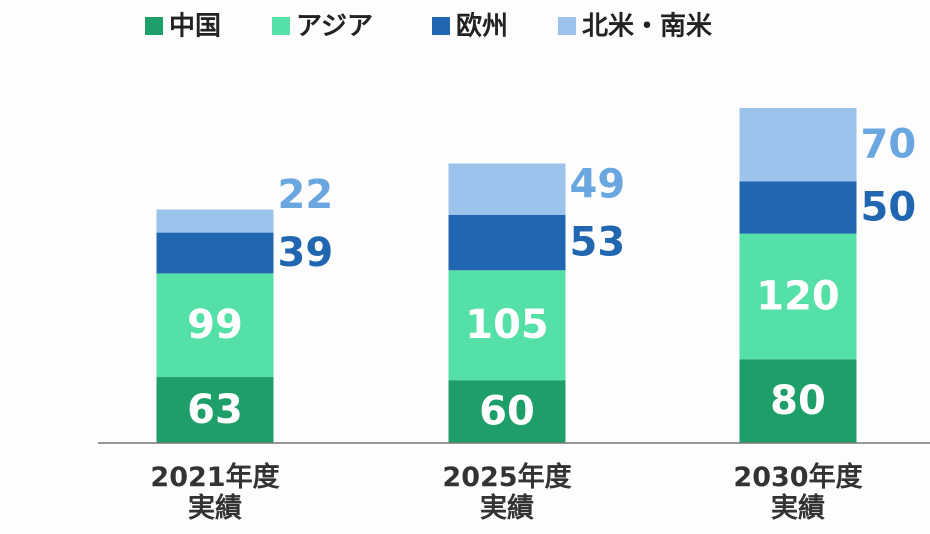 The image size is (930, 534). I want to click on value-label: 120, so click(798, 296).